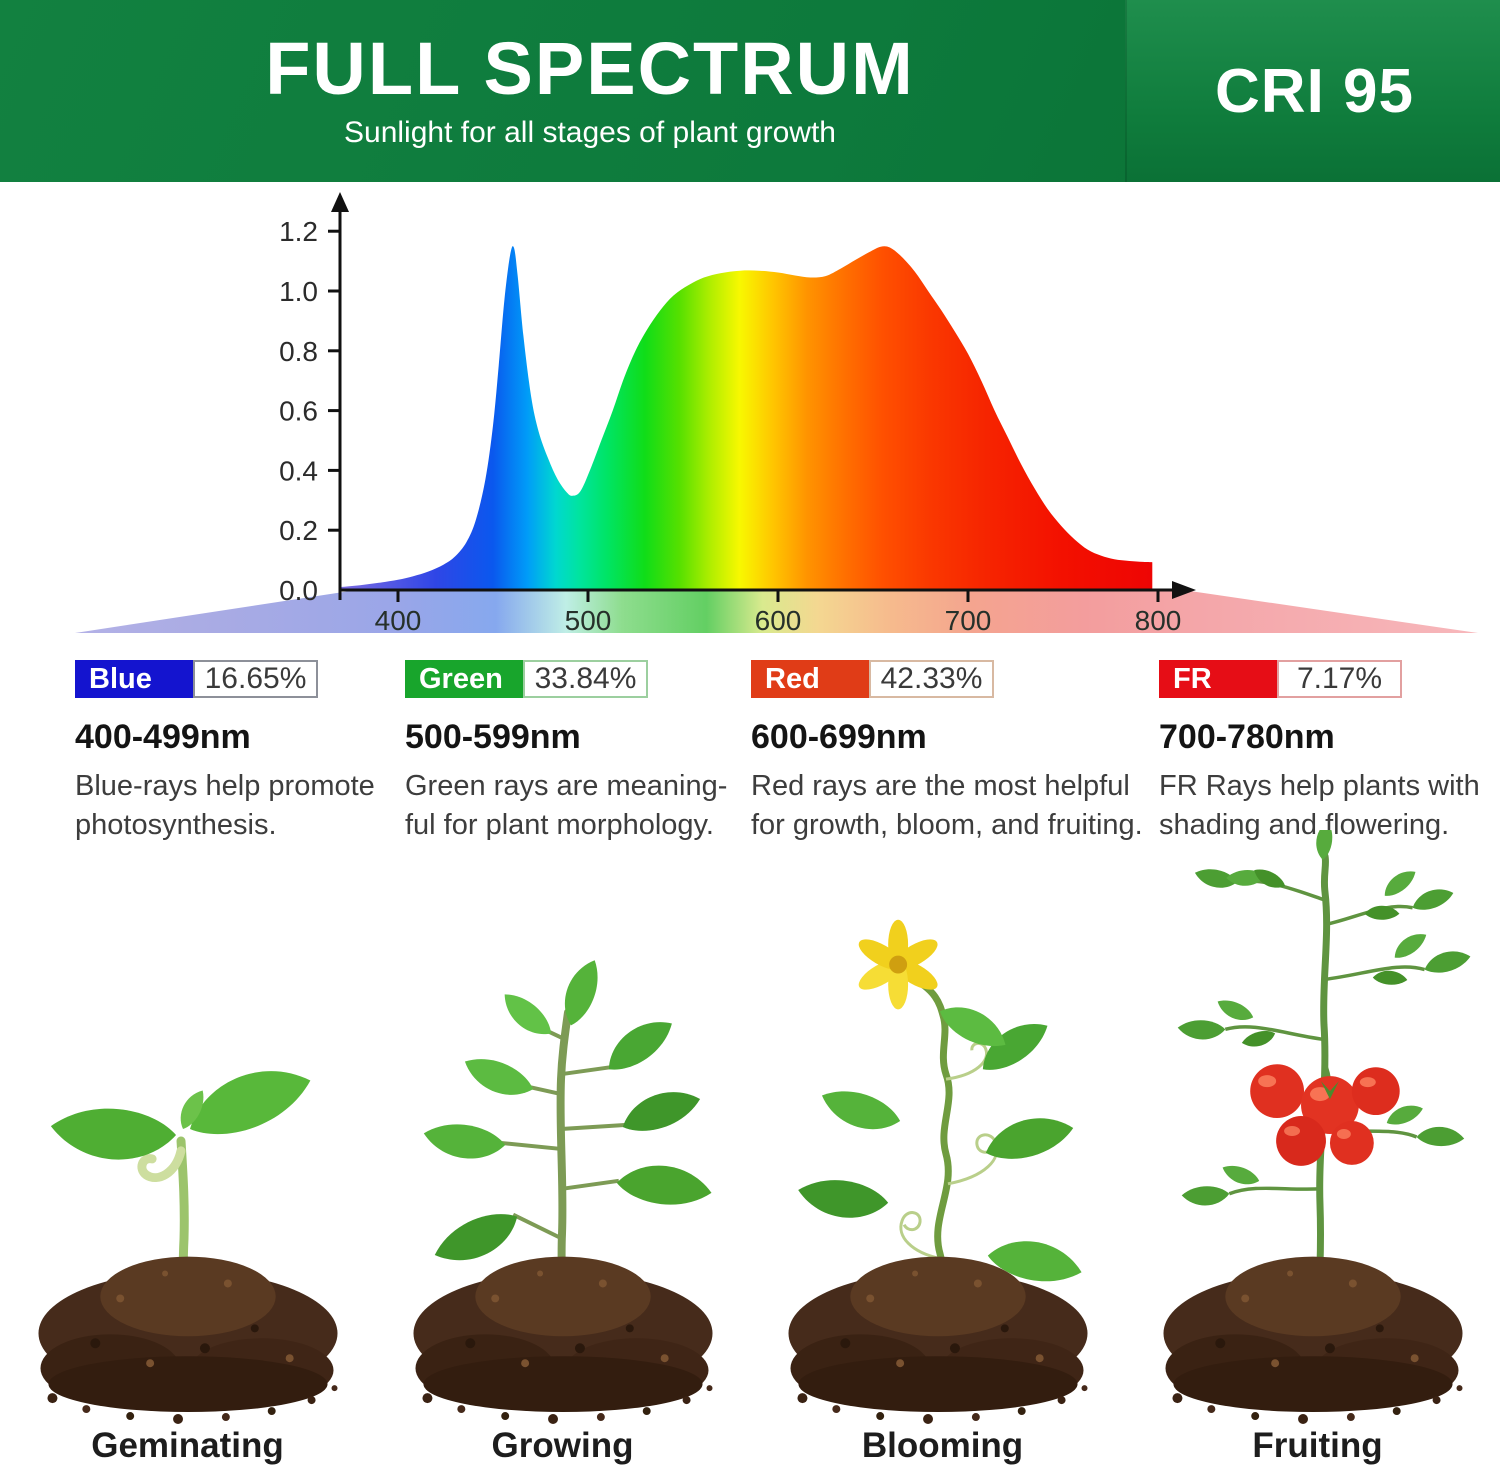 The image size is (1500, 1484). What do you see at coordinates (188, 1242) in the screenshot?
I see `seedling-illustration` at bounding box center [188, 1242].